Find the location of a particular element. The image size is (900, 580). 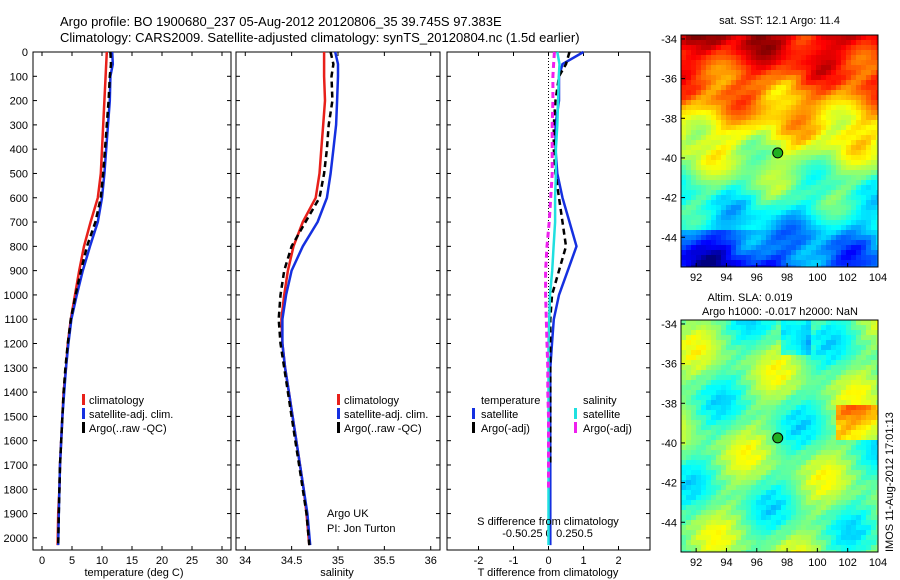

argo-position-marker is located at coordinates (778, 153).